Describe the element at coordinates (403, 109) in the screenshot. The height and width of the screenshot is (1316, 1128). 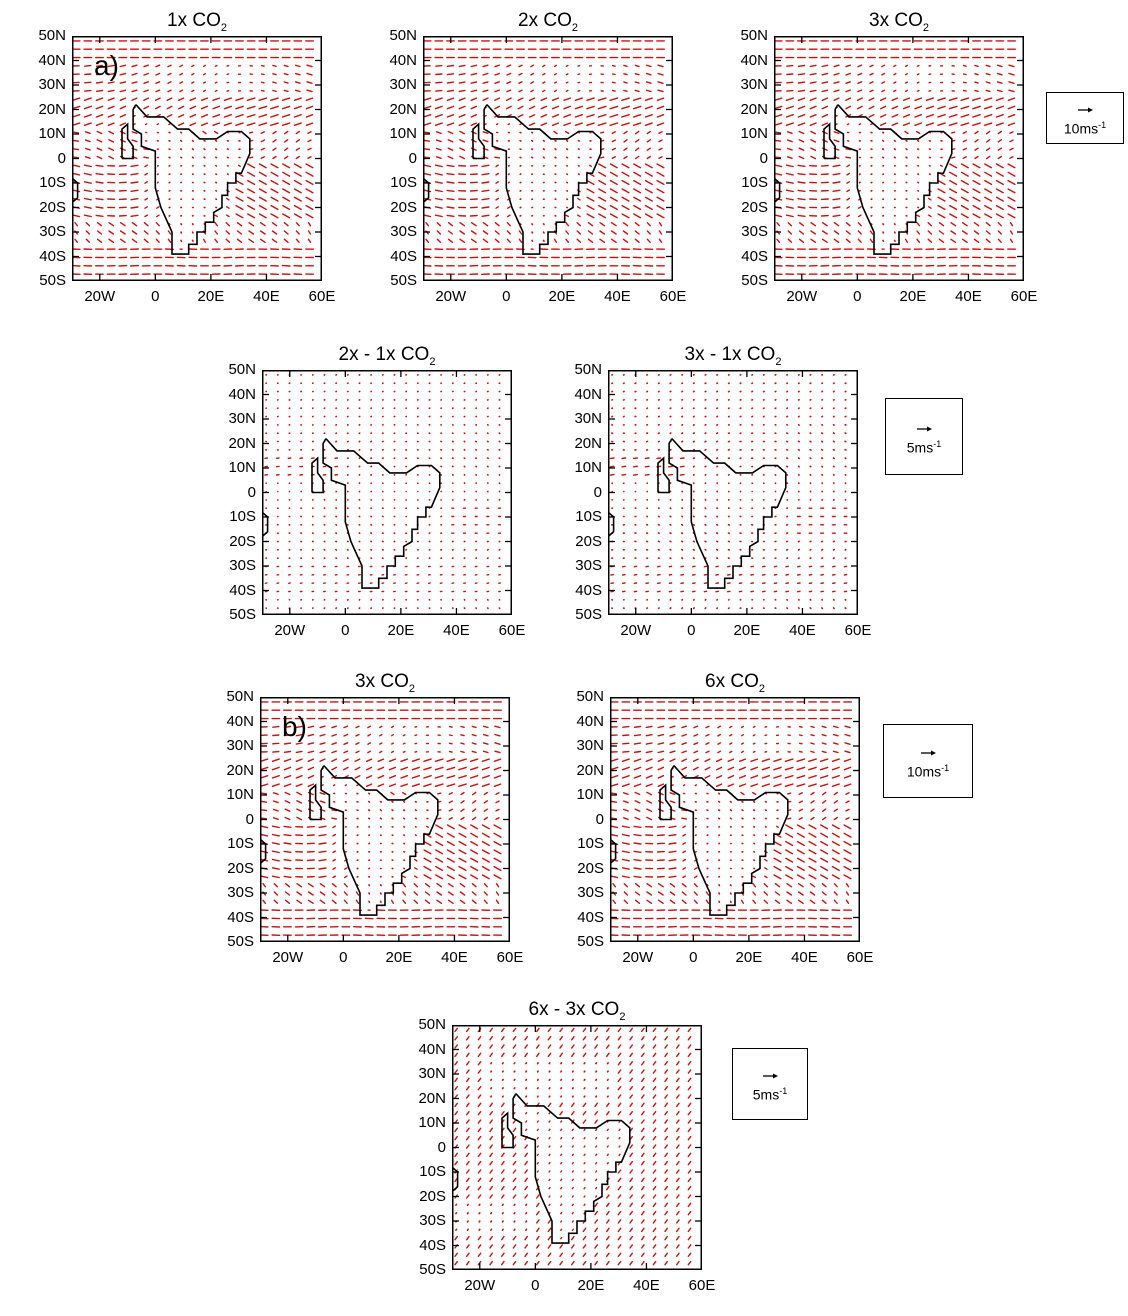
I see `y-tick-label: 20N` at that location.